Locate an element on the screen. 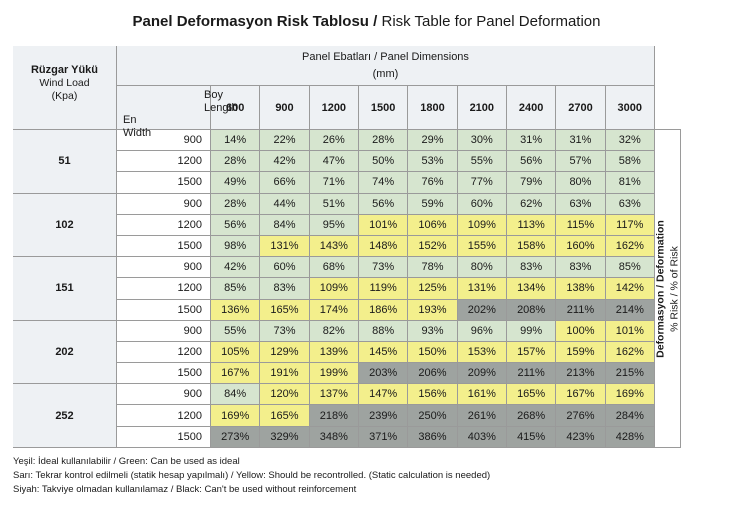 Image resolution: width=733 pixels, height=516 pixels. risk-value-cell: 58% is located at coordinates (630, 162).